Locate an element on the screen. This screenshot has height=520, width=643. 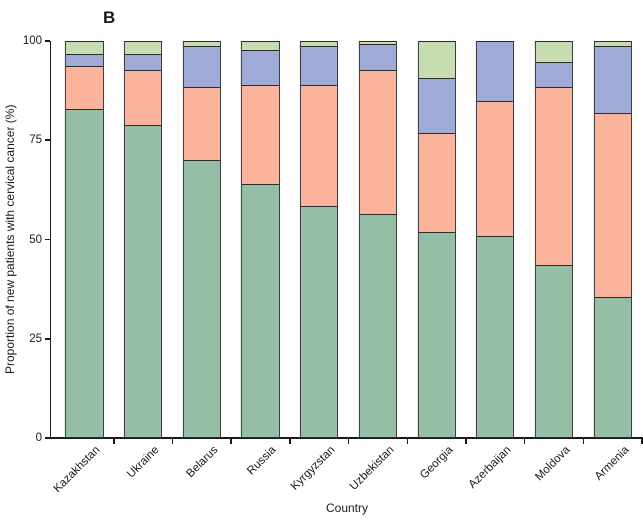
segment-salmon-ukraine is located at coordinates (143, 97).